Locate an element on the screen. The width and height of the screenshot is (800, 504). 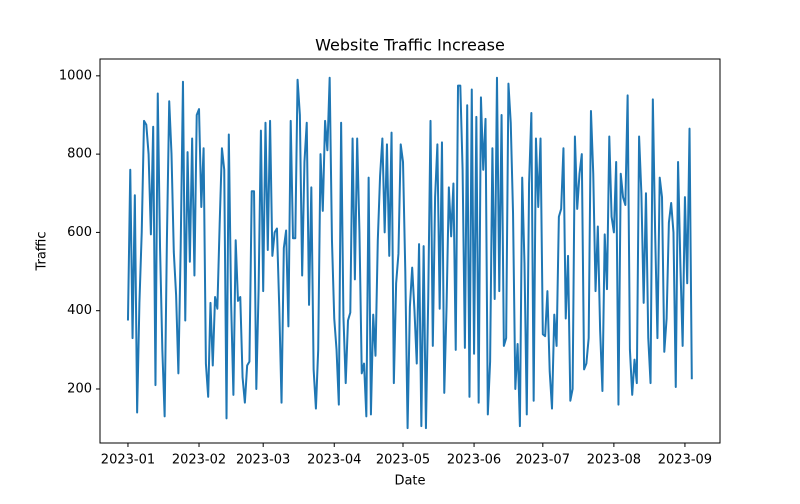
x-tick-label: 2023-07 is located at coordinates (543, 460).